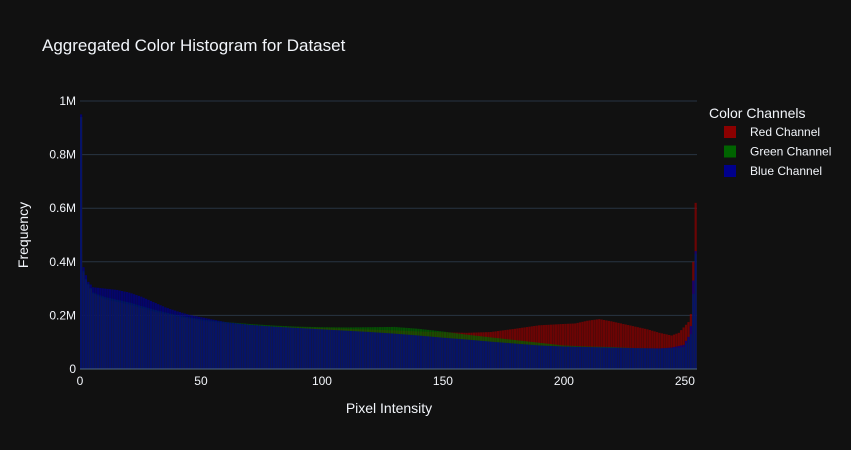 This screenshot has width=851, height=450. What do you see at coordinates (194, 45) in the screenshot?
I see `chart-title: Aggregated Color Histogram for Dataset` at bounding box center [194, 45].